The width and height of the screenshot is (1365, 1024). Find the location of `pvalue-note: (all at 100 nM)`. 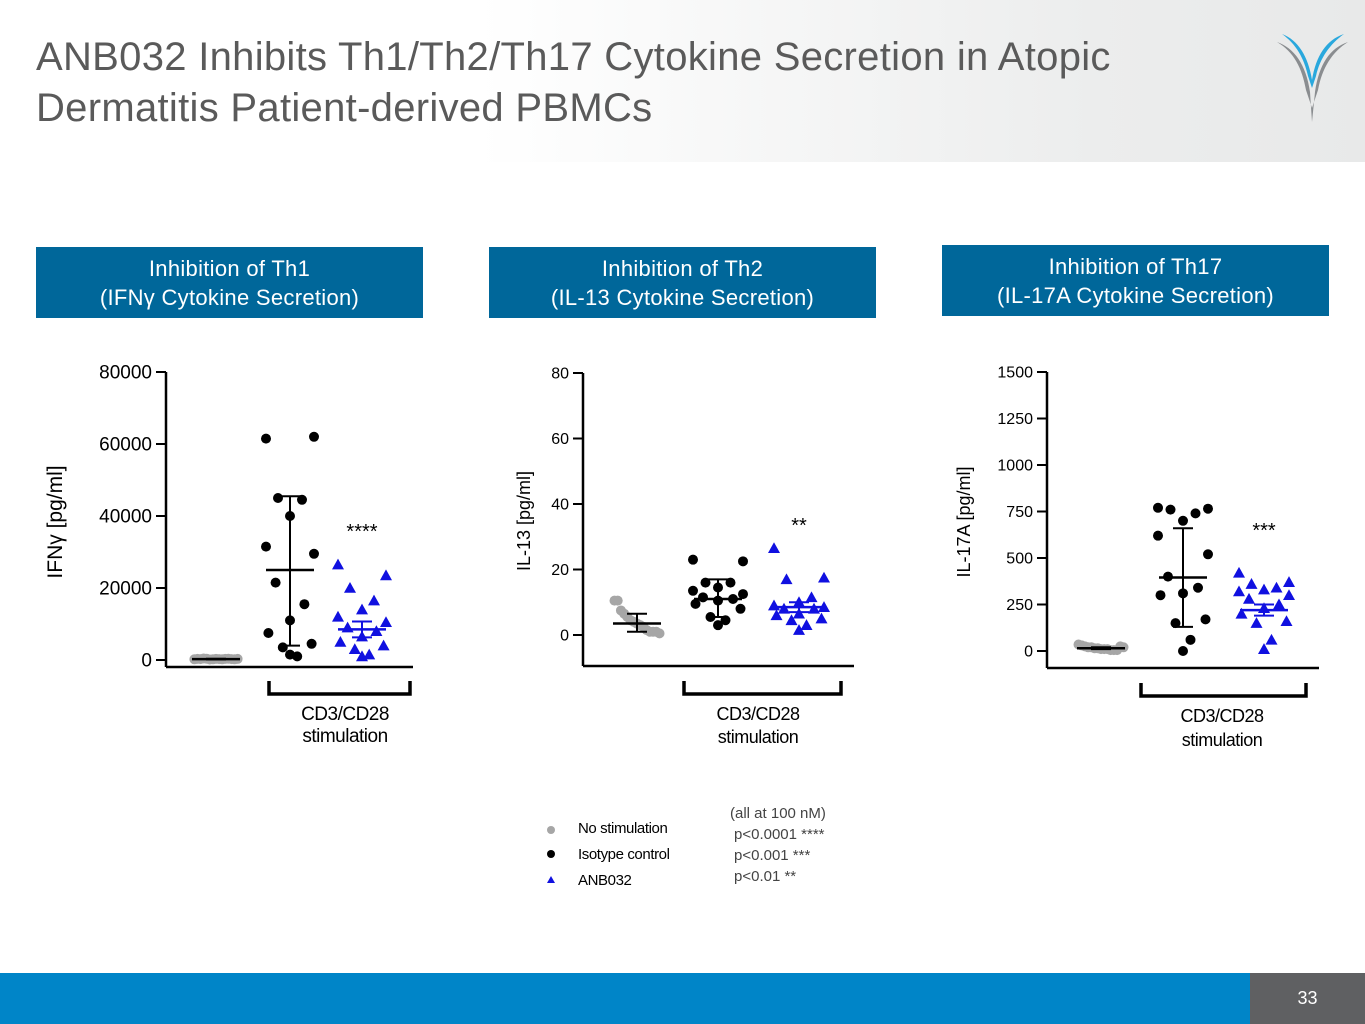

pvalue-note: (all at 100 nM) is located at coordinates (778, 813).